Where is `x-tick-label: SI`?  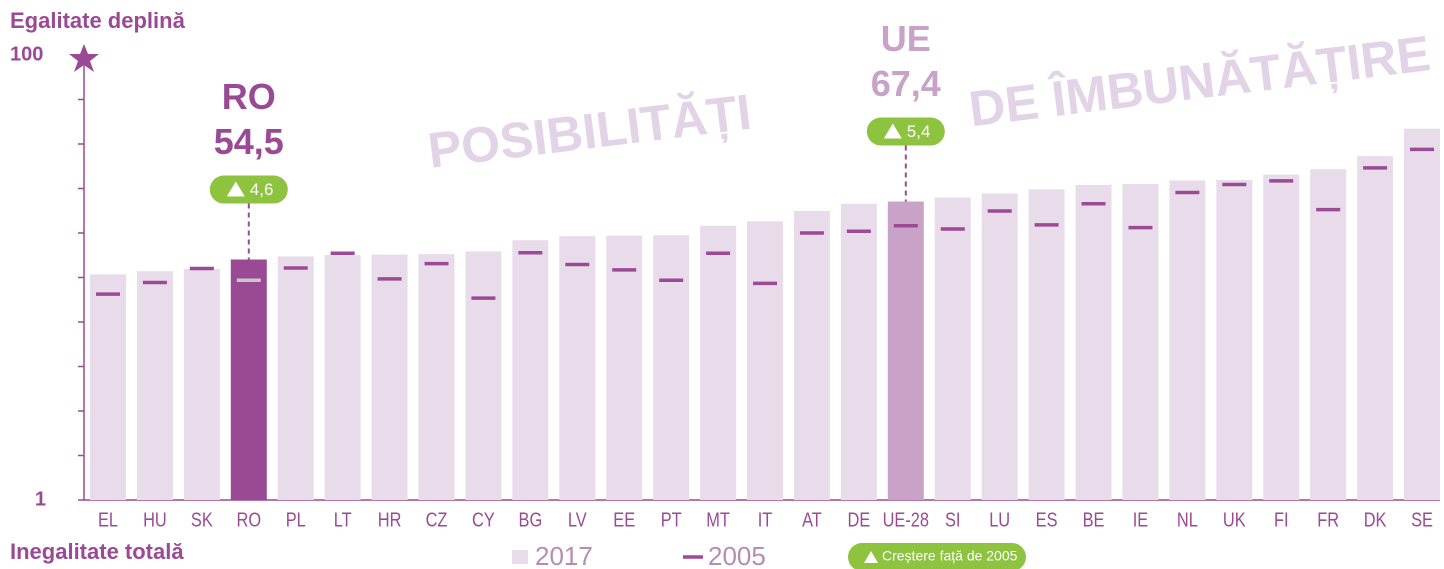
x-tick-label: SI is located at coordinates (952, 519).